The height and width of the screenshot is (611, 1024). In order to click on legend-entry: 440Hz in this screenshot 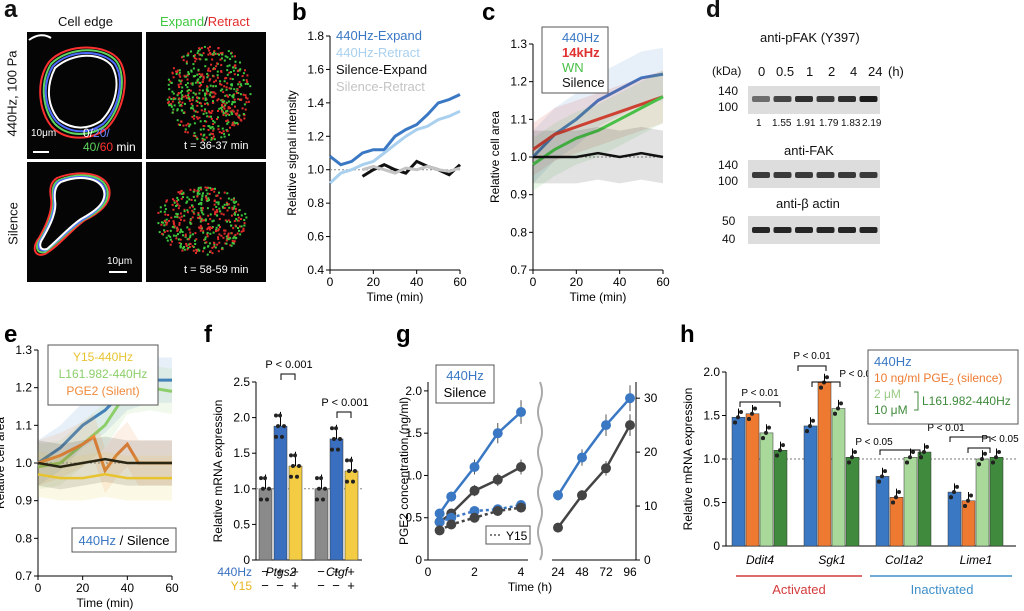, I will do `click(581, 37)`.